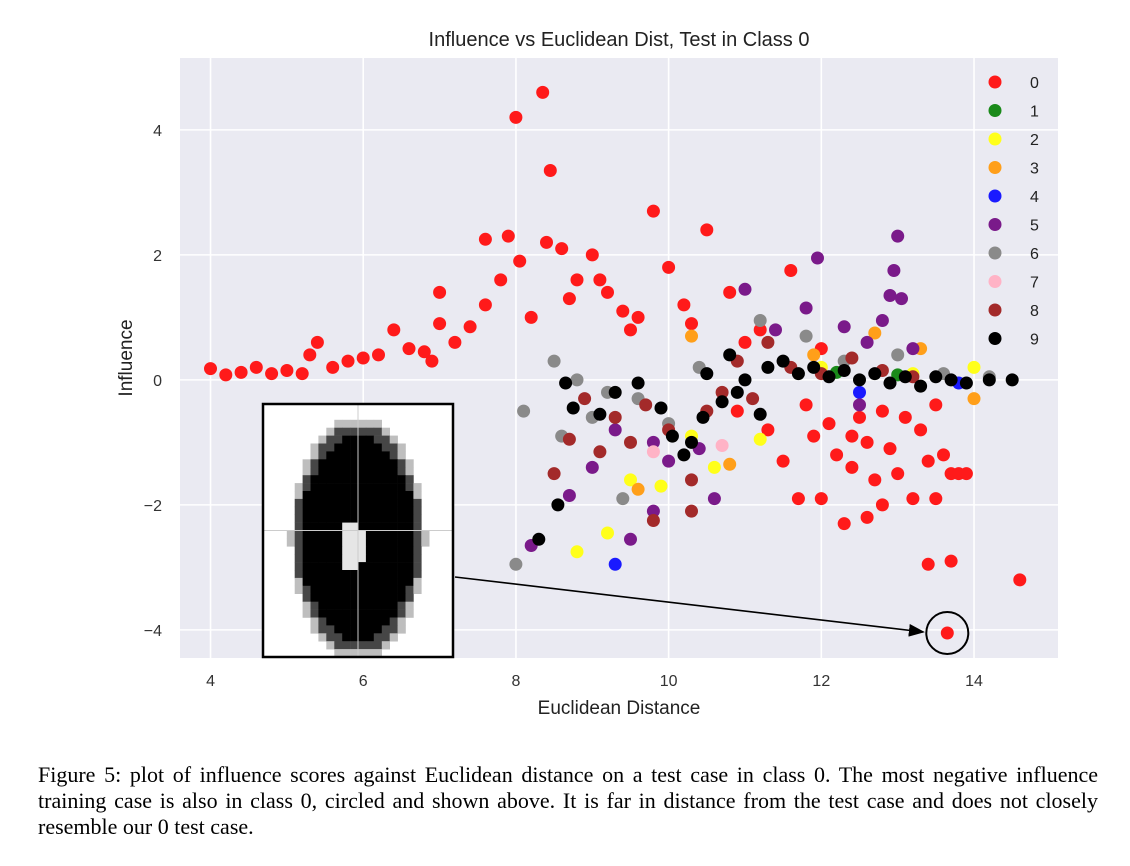 Image resolution: width=1130 pixels, height=866 pixels. What do you see at coordinates (669, 681) in the screenshot?
I see `x-tick-label: 10` at bounding box center [669, 681].